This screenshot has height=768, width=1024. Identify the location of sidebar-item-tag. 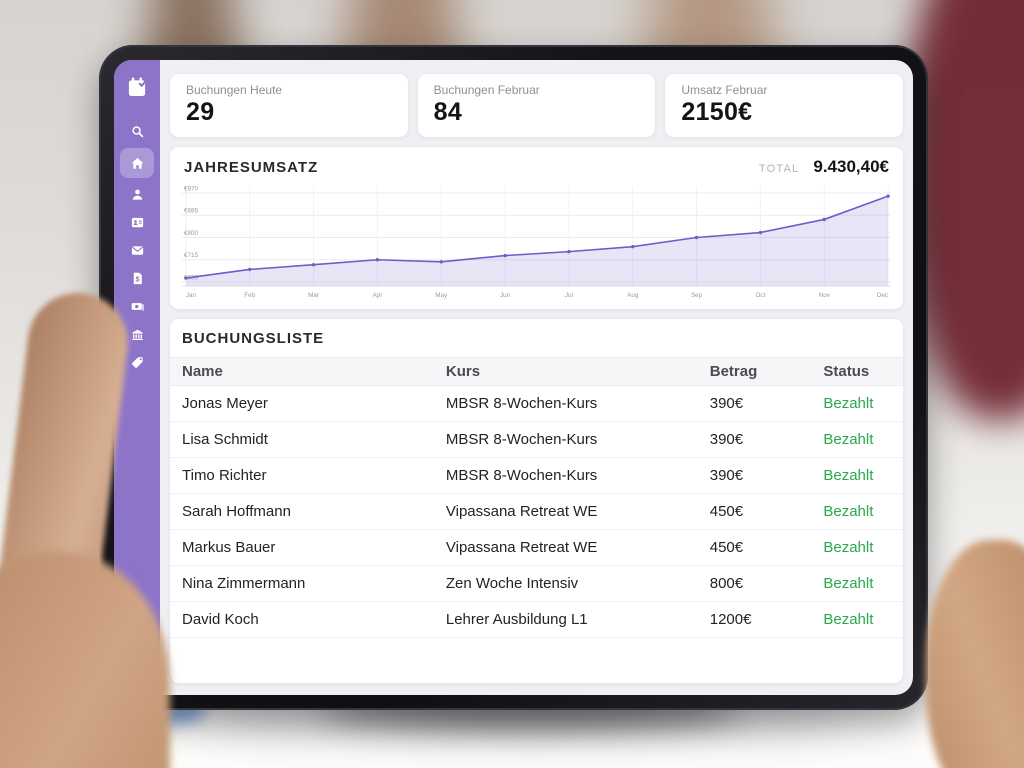
(137, 362).